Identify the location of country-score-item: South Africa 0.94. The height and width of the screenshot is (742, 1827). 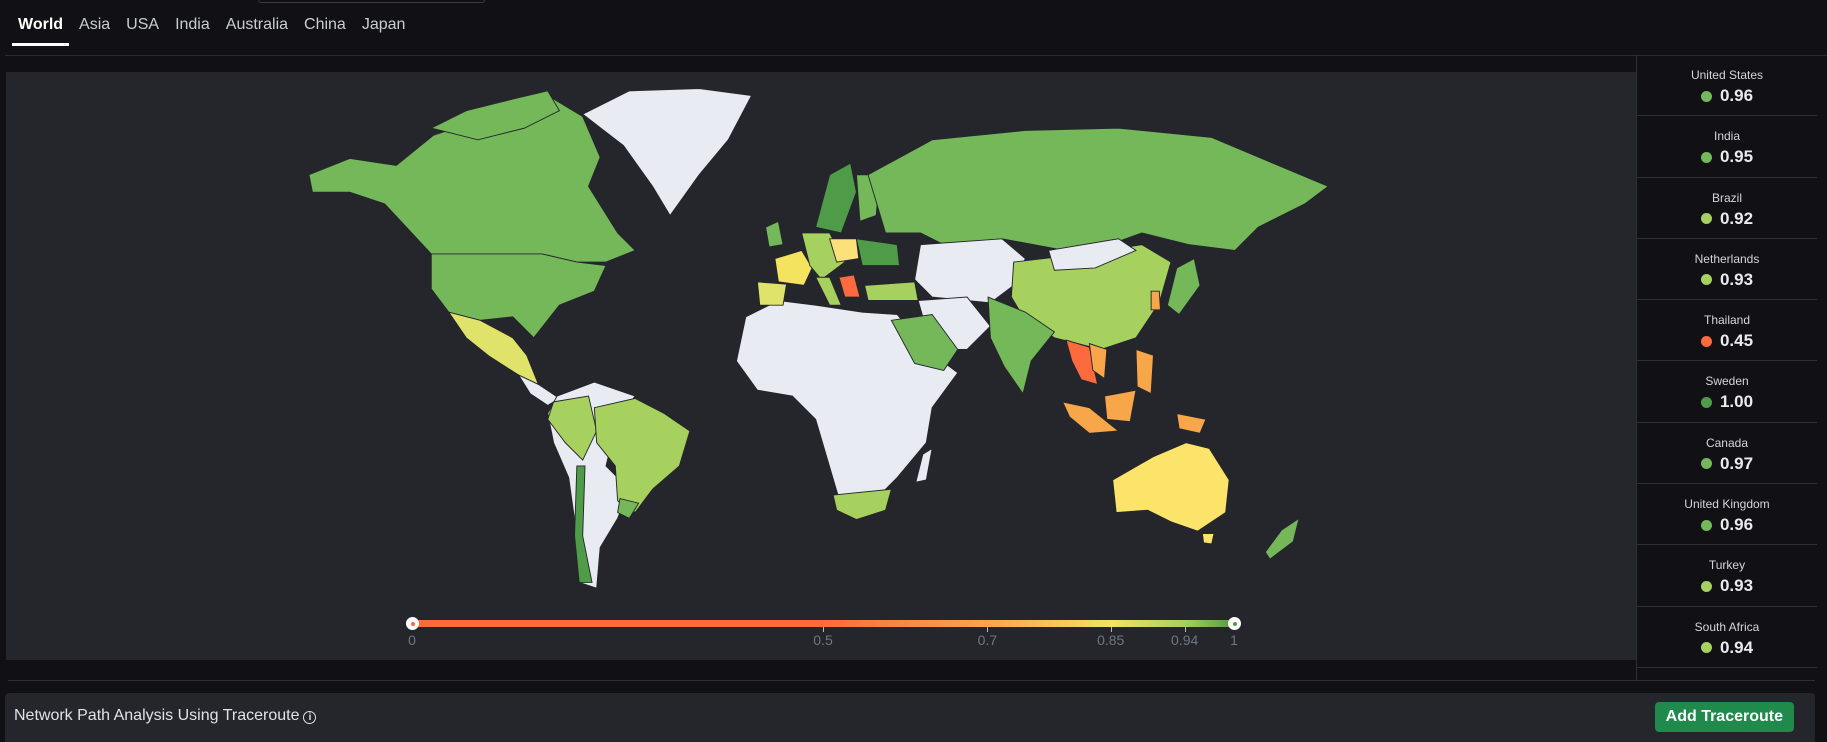
(1727, 637).